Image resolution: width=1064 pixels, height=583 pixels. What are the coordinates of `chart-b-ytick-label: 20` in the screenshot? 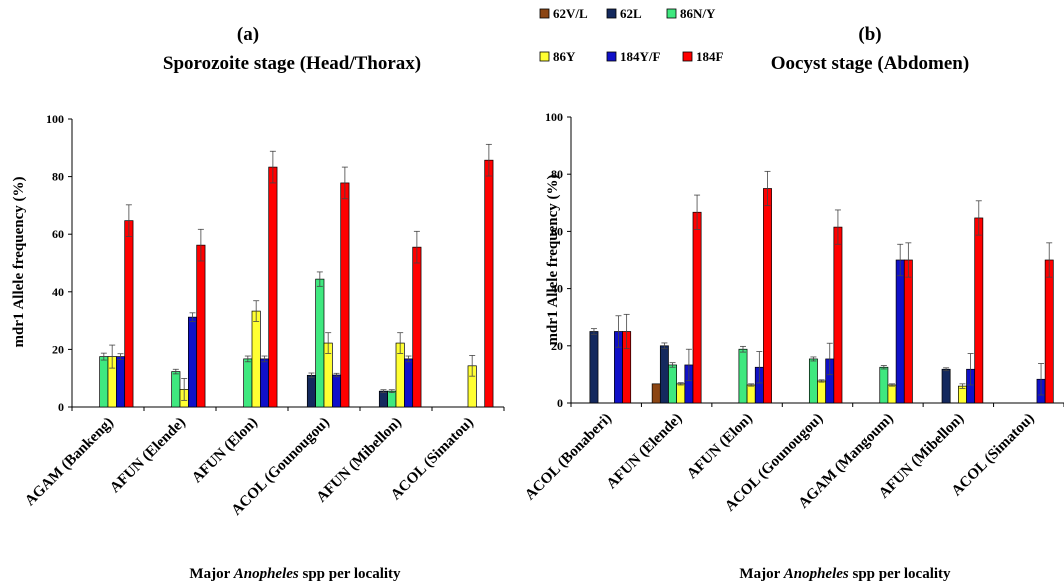 It's located at (557, 346).